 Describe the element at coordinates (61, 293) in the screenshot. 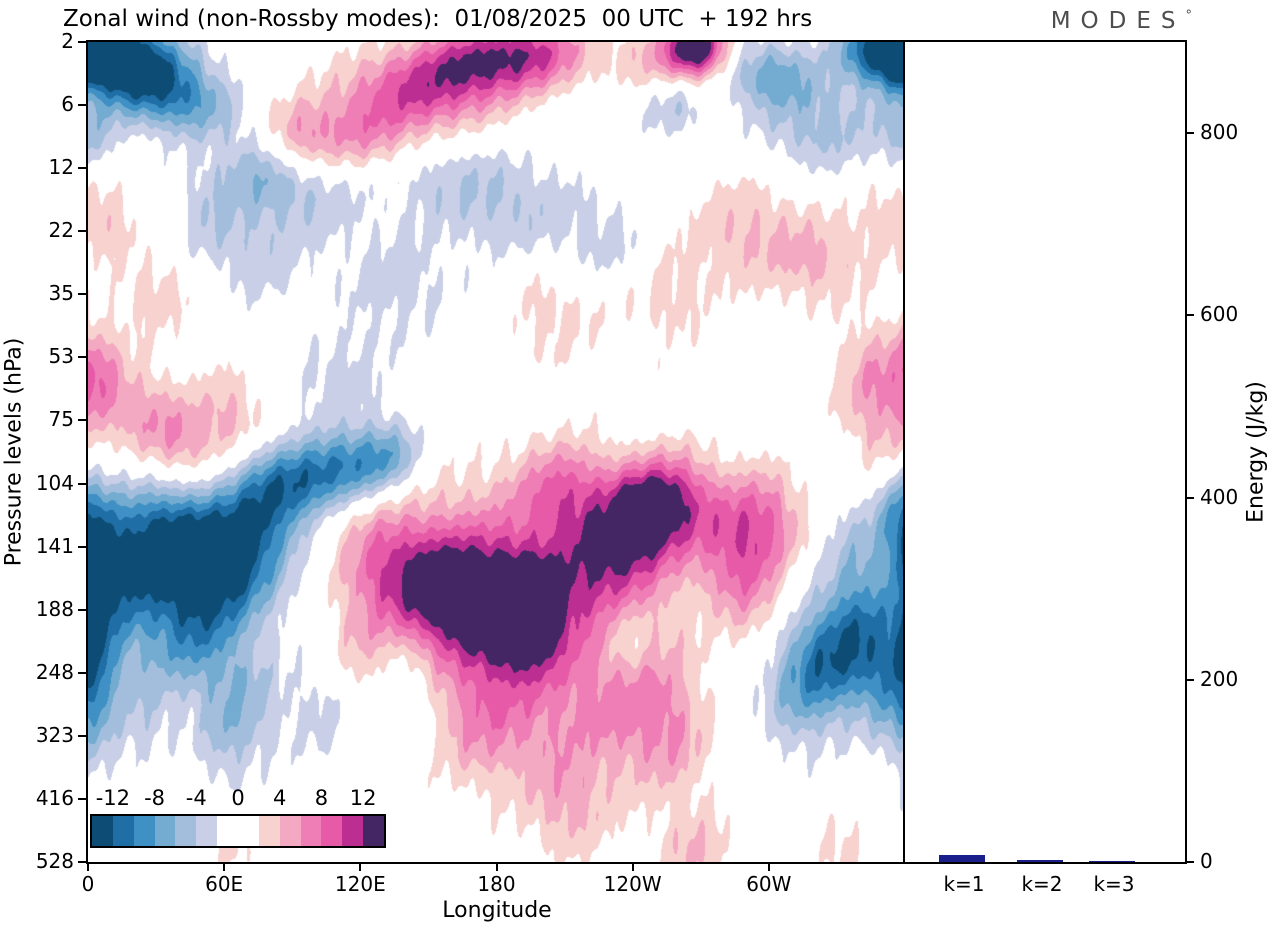

I see `y-tick-label: 35` at that location.